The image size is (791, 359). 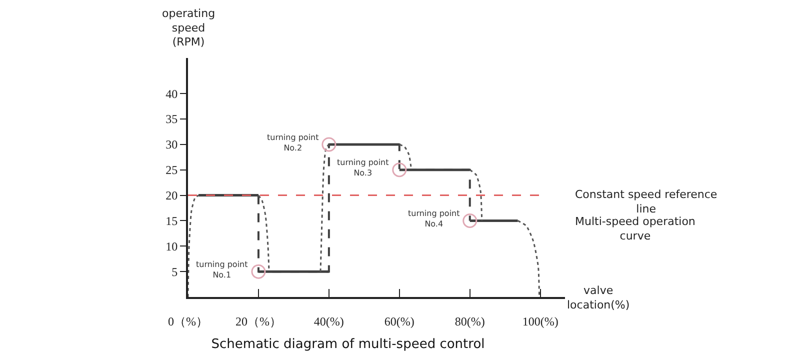 I want to click on x-tick-label: 20（%）, so click(x=258, y=321).